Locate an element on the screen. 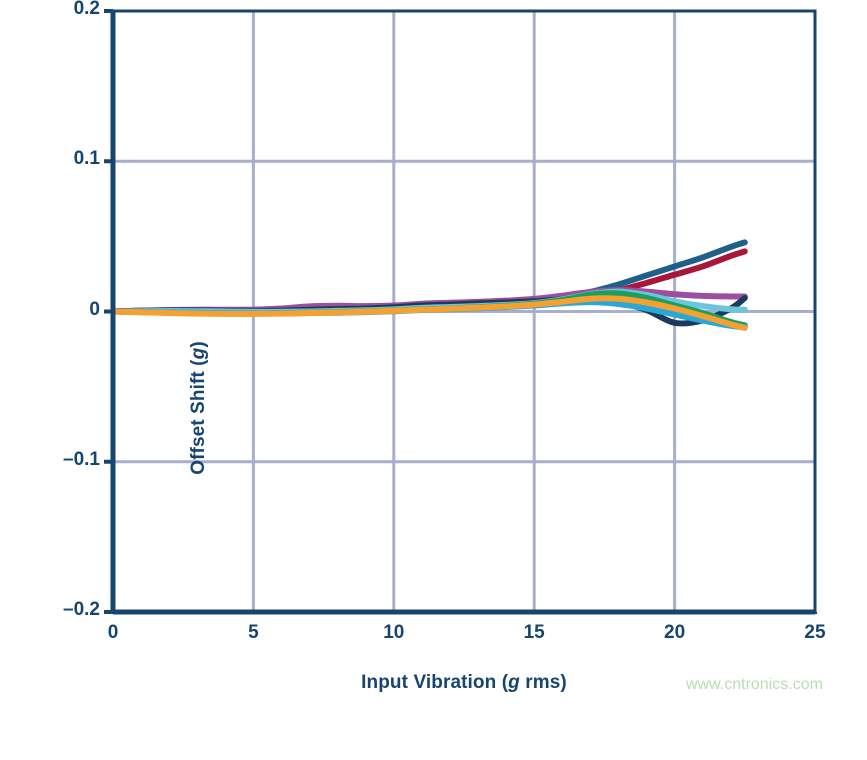 The width and height of the screenshot is (867, 760). x-tick-label: 15 is located at coordinates (534, 632).